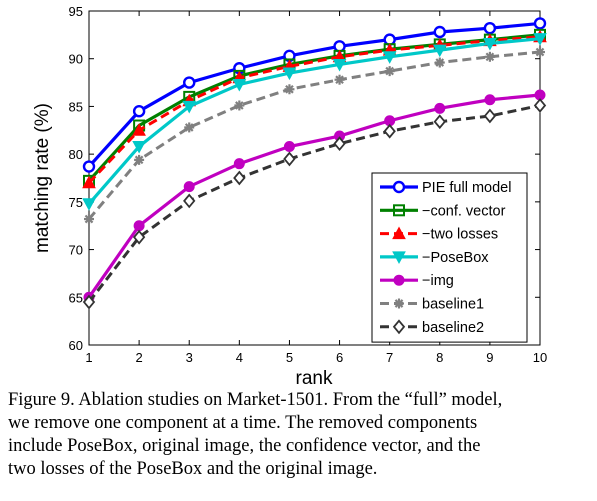 This screenshot has width=597, height=501. What do you see at coordinates (464, 211) in the screenshot?
I see `legend-label: −conf. vector` at bounding box center [464, 211].